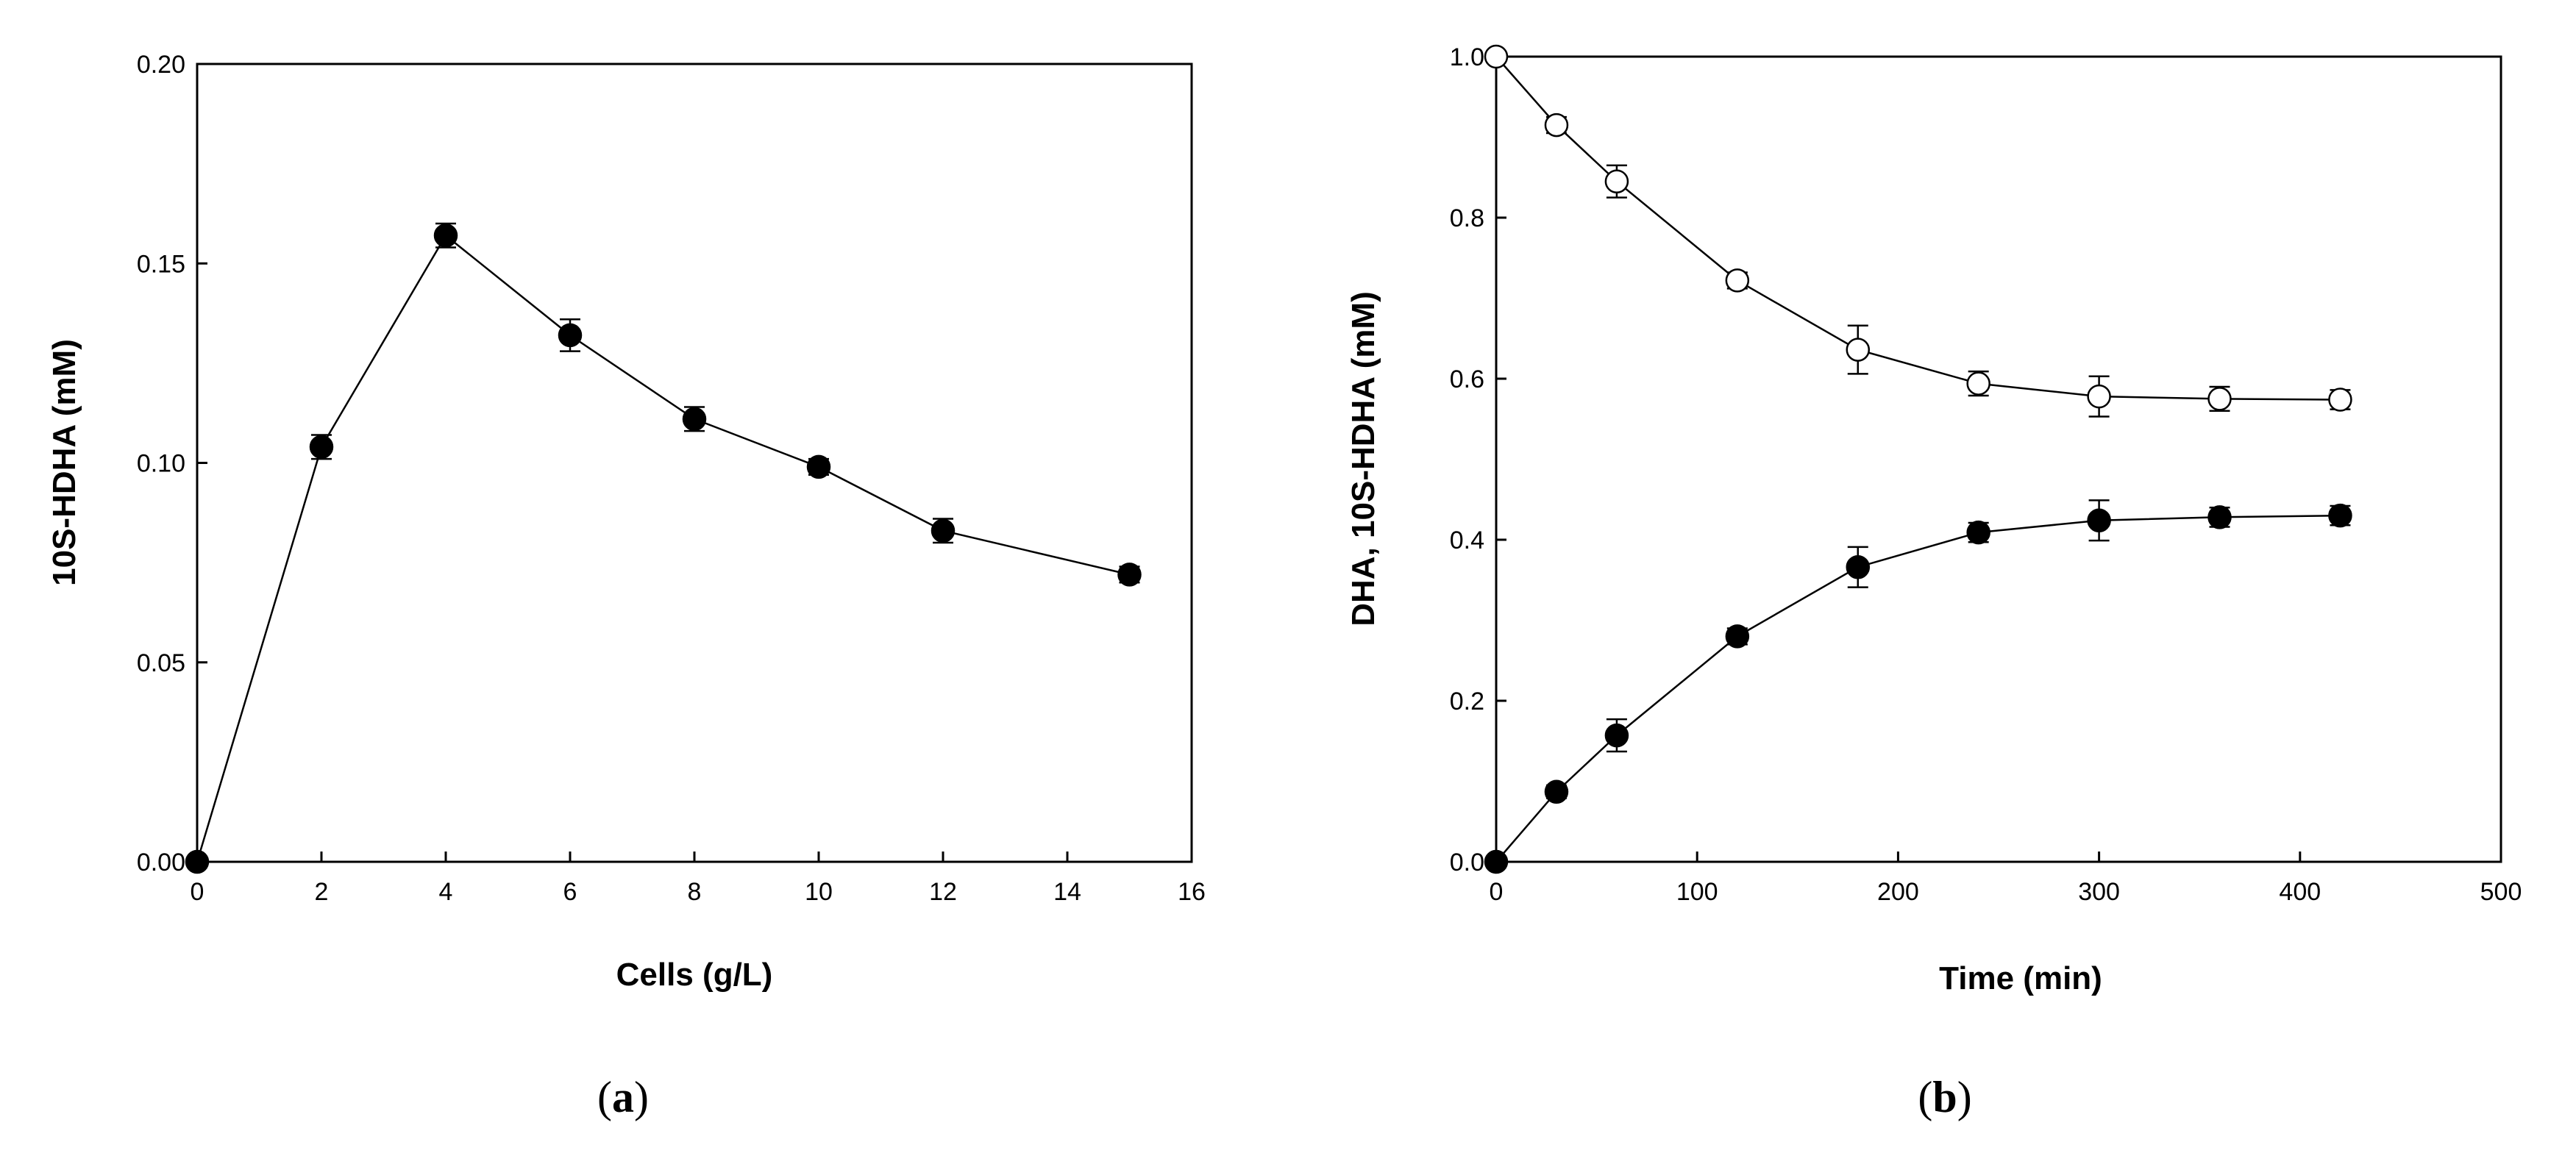  Describe the element at coordinates (1067, 892) in the screenshot. I see `x-tick-label: 14` at that location.